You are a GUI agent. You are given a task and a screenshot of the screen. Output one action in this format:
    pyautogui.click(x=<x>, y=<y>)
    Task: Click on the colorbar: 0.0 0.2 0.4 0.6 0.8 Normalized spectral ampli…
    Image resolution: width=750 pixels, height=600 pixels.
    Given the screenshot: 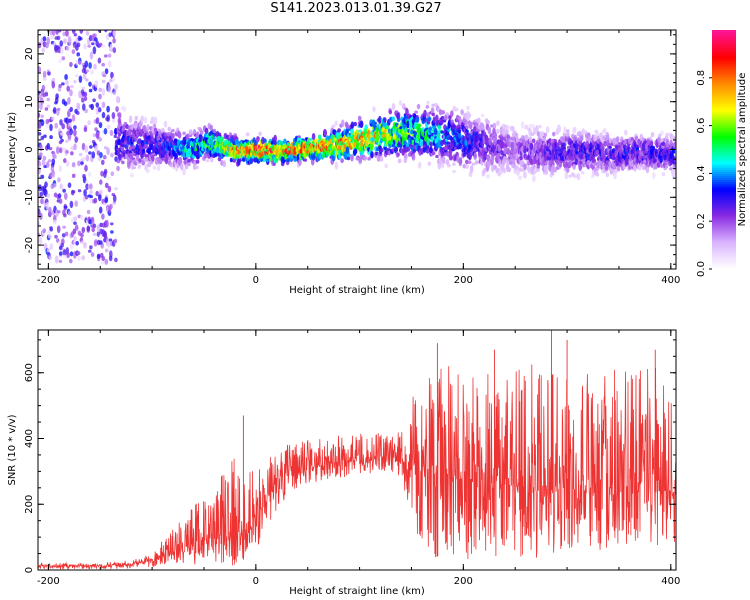 What is the action you would take?
    pyautogui.click(x=722, y=153)
    